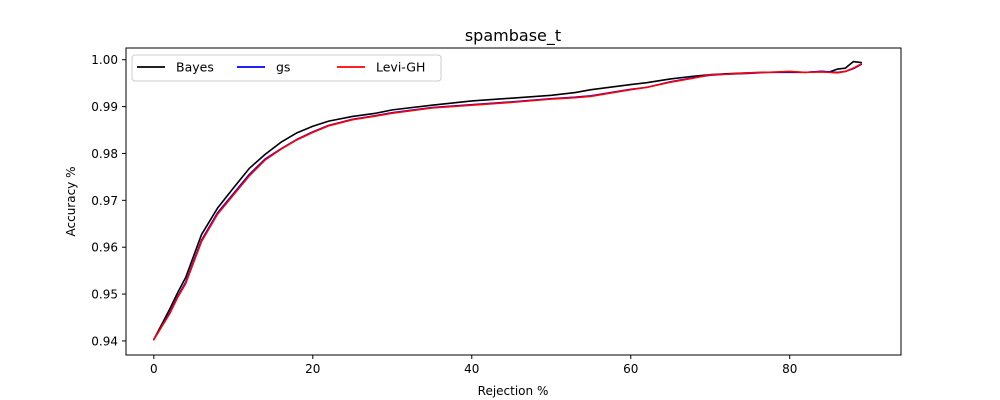  I want to click on y-tick-label: 0.99, so click(104, 107).